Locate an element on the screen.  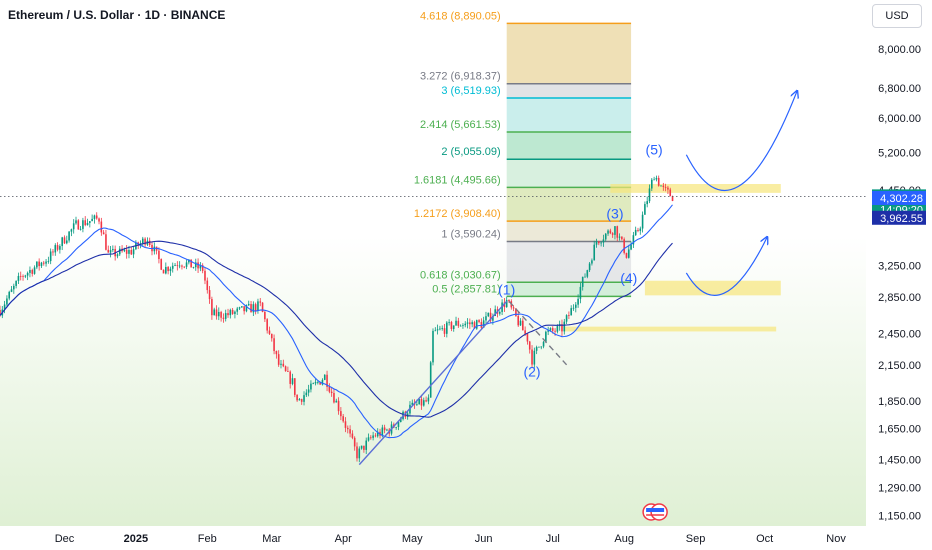
wave-label: (2) is located at coordinates (531, 371).